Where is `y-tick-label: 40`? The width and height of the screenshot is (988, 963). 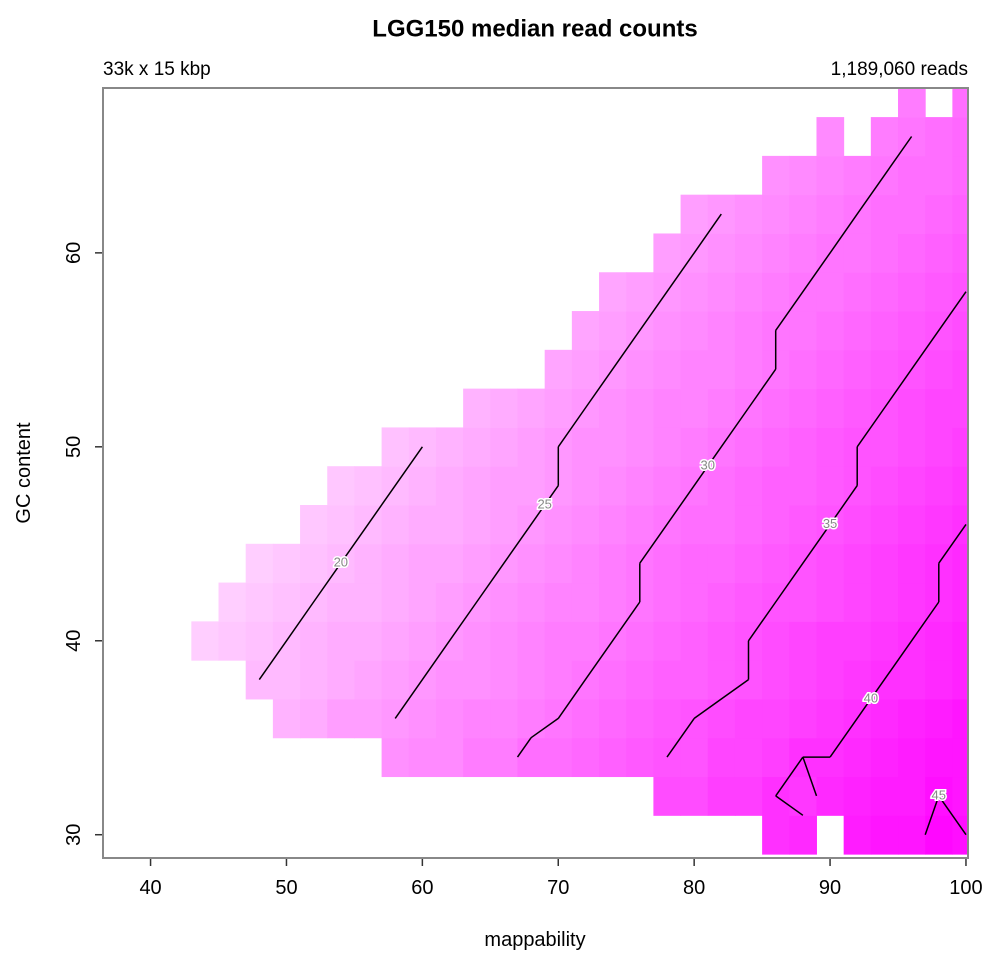
y-tick-label: 40 is located at coordinates (74, 641).